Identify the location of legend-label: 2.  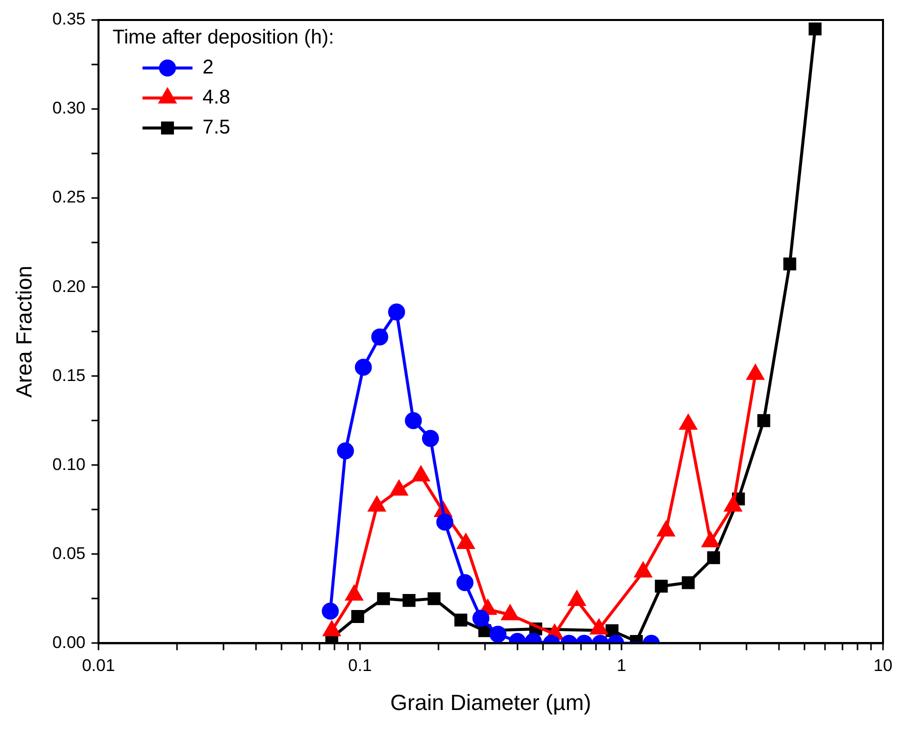
(208, 67).